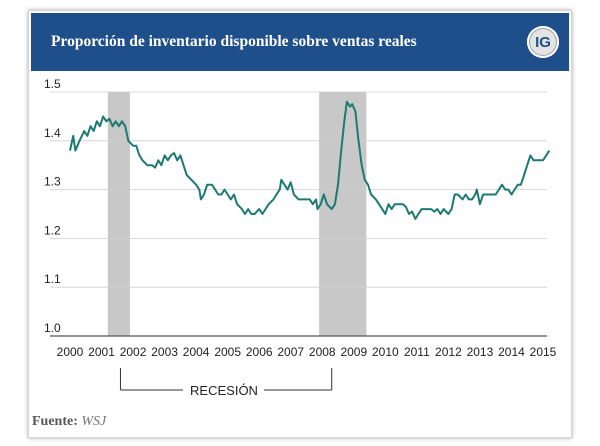  Describe the element at coordinates (52, 133) in the screenshot. I see `y-tick-label: 1.4` at that location.